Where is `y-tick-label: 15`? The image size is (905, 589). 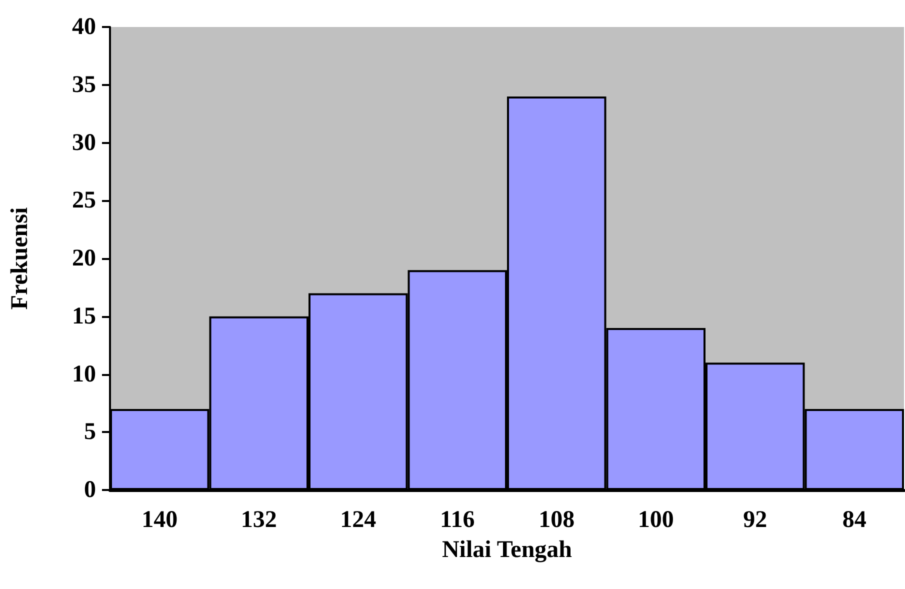
y-tick-label: 15 is located at coordinates (84, 316).